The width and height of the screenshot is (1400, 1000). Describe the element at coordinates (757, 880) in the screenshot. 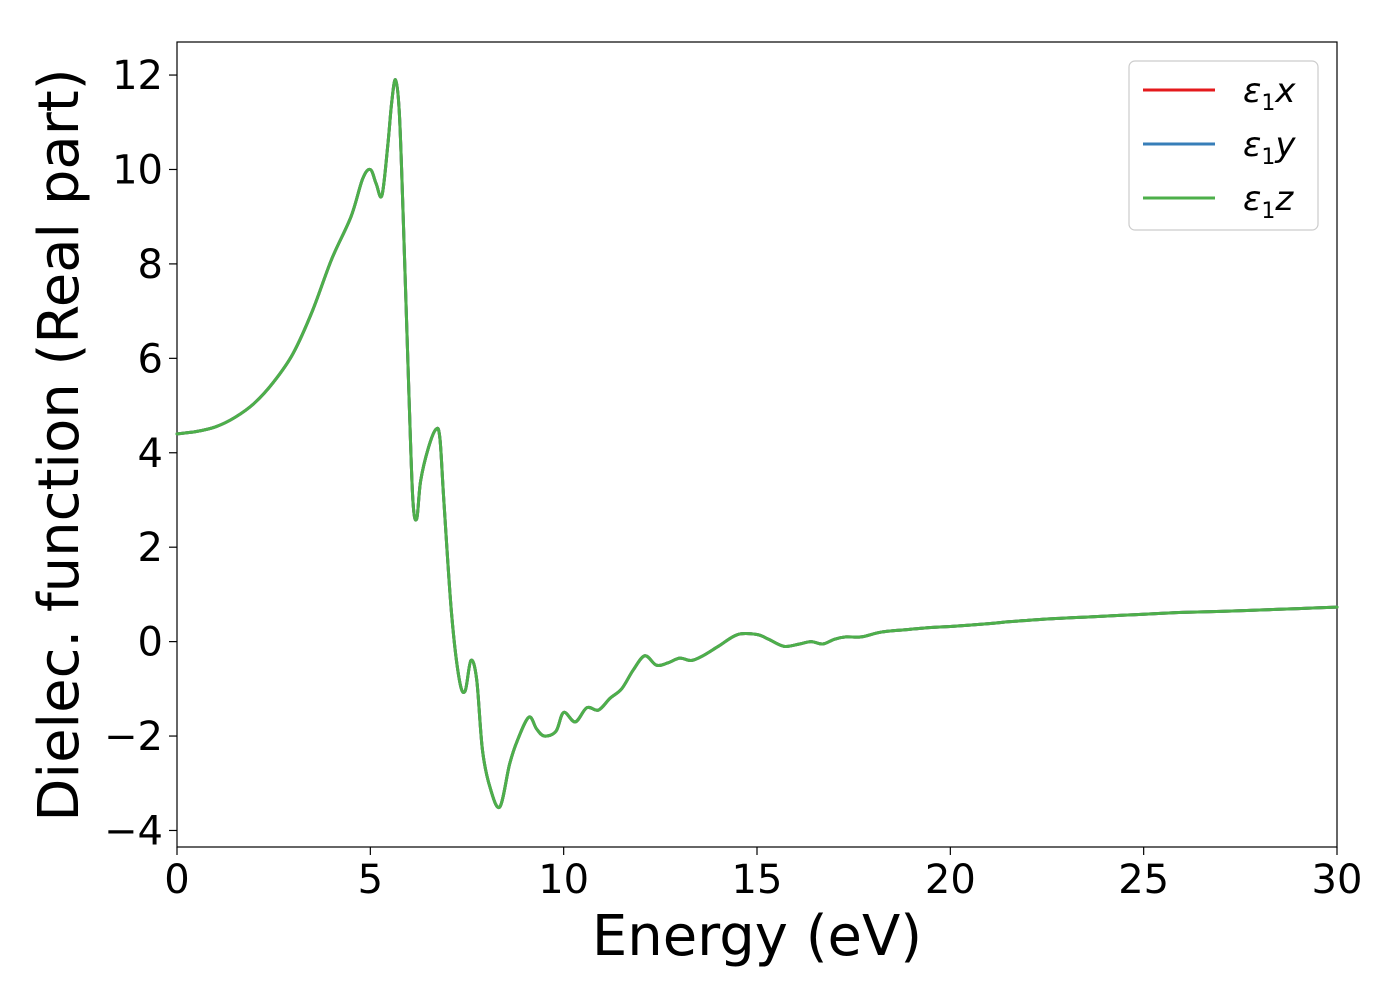

I see `x-tick-label: 15` at that location.